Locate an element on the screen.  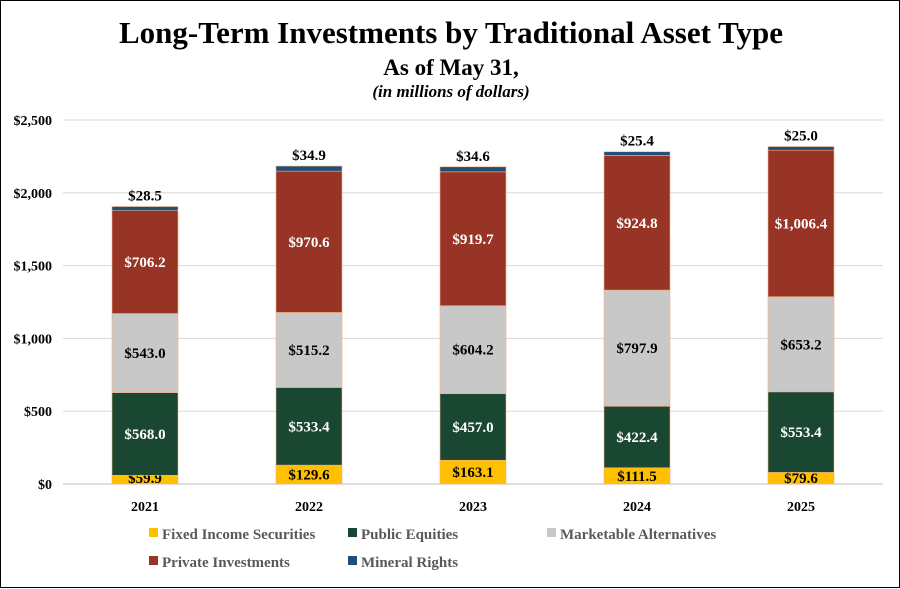
data-label: $1,006.4 is located at coordinates (801, 224).